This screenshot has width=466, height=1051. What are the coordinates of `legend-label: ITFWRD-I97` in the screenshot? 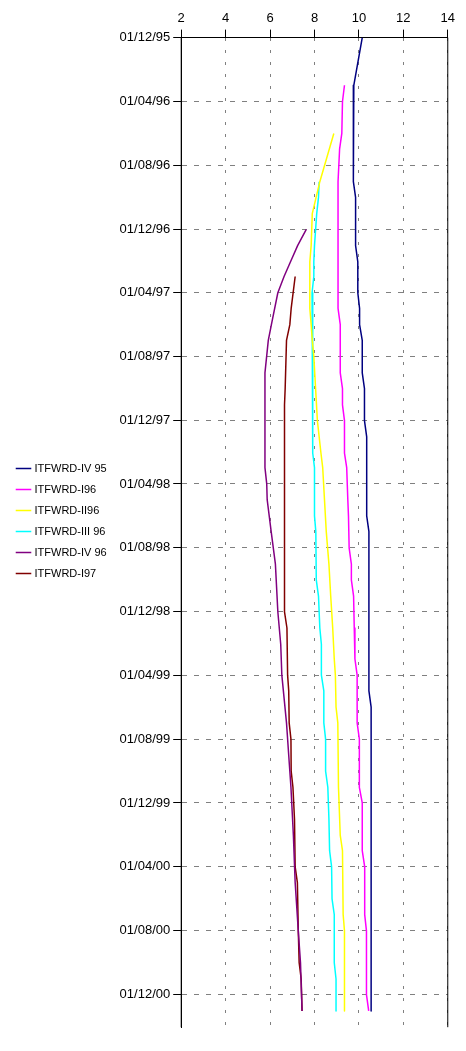 It's located at (65, 572).